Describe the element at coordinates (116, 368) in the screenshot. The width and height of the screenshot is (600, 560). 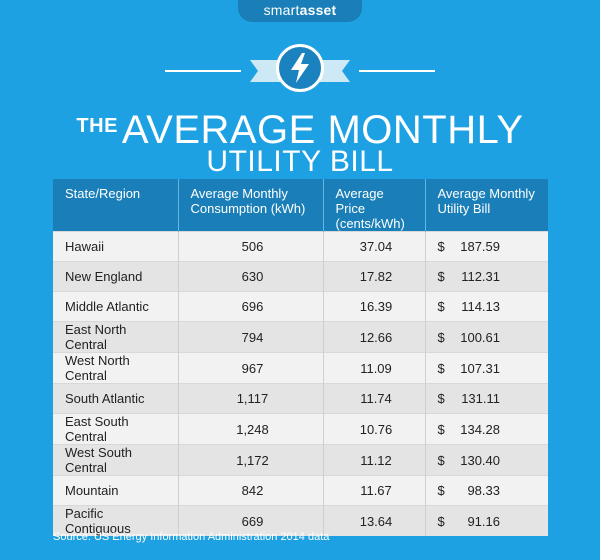
I see `region-cell: West North Central` at that location.